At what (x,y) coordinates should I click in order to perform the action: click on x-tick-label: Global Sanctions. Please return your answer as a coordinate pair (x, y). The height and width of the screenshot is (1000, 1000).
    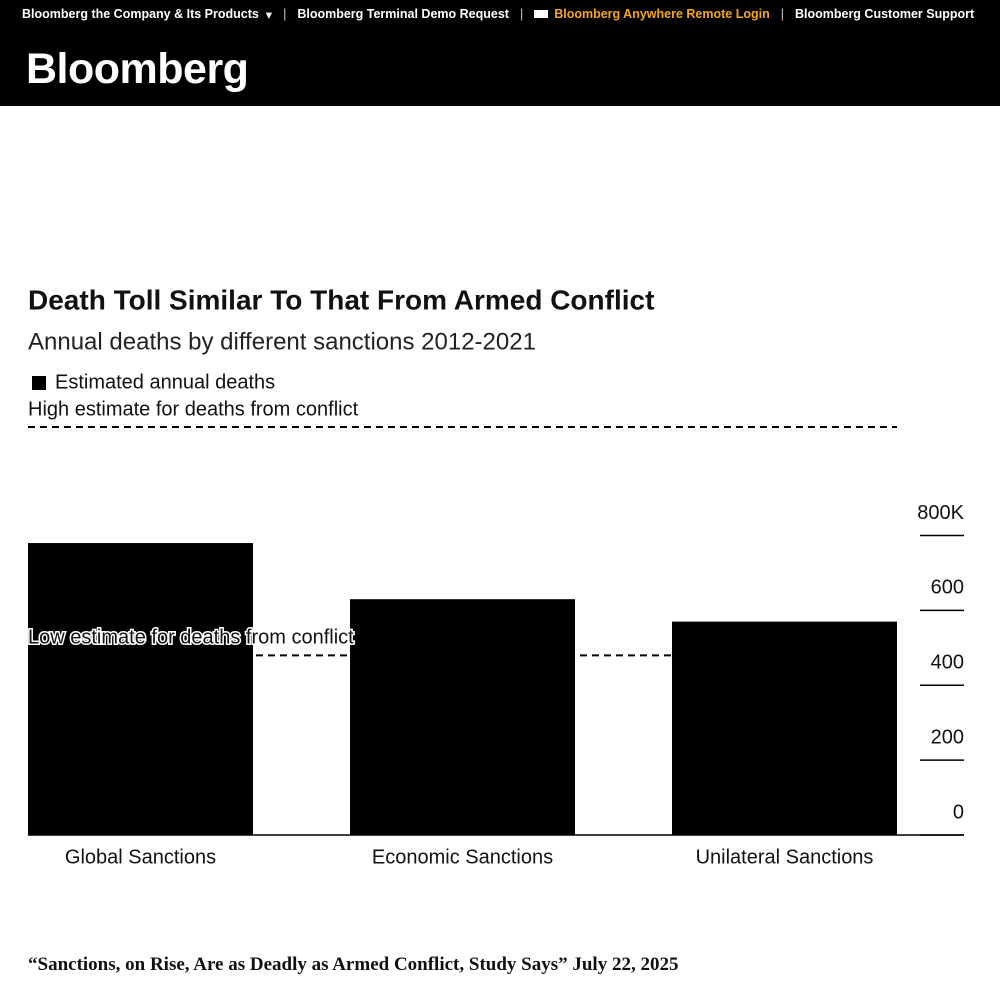
    Looking at the image, I should click on (140, 857).